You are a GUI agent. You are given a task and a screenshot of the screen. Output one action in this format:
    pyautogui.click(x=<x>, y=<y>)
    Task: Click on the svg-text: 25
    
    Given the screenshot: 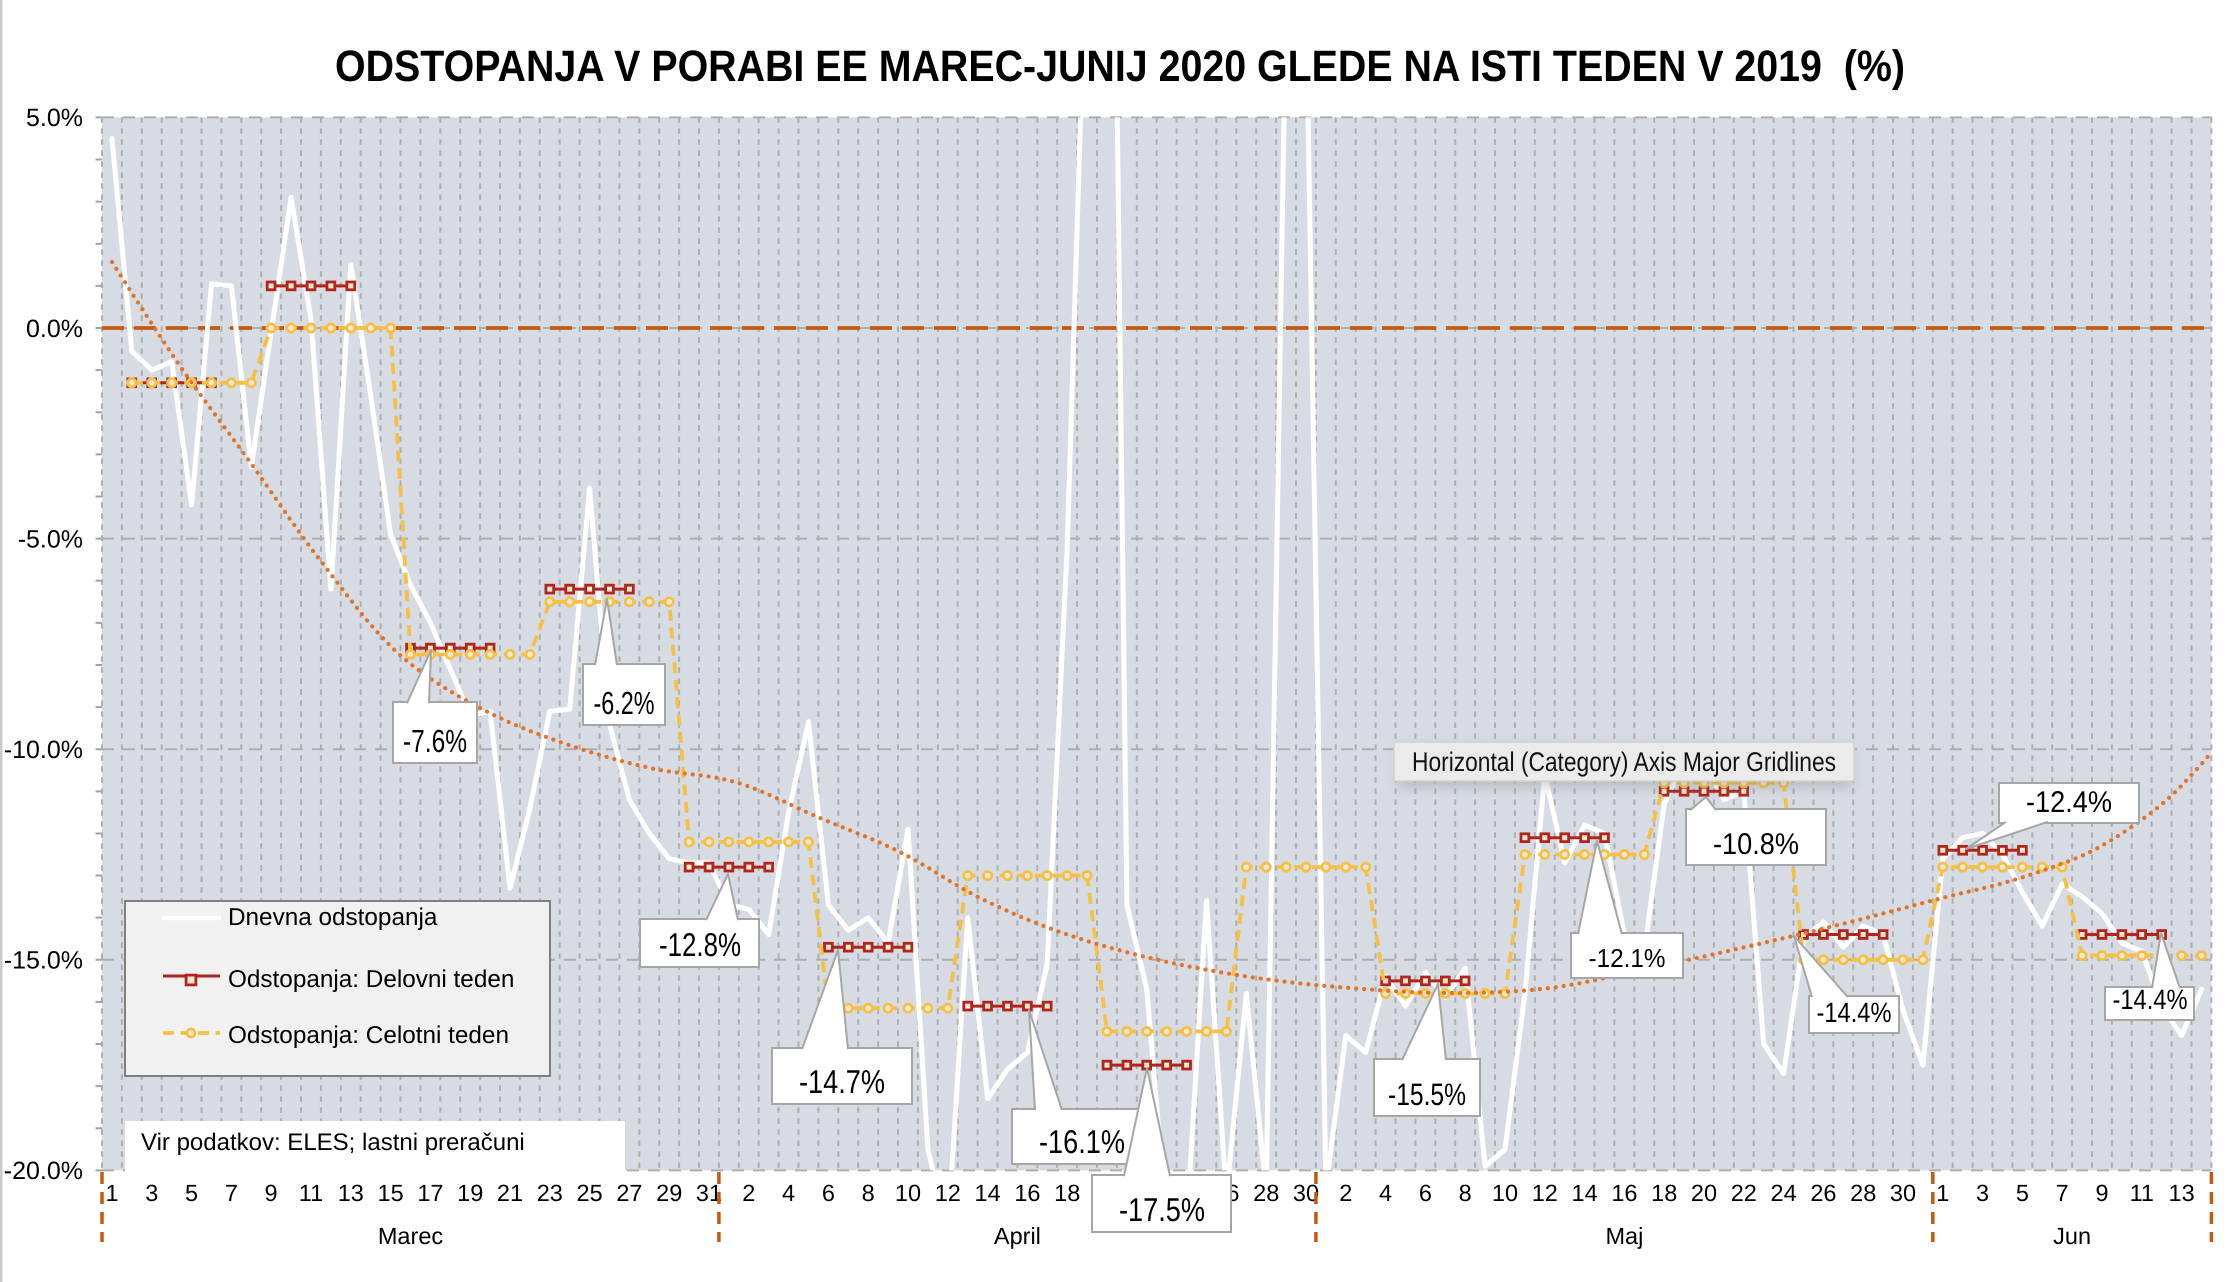 What is the action you would take?
    pyautogui.click(x=590, y=1193)
    